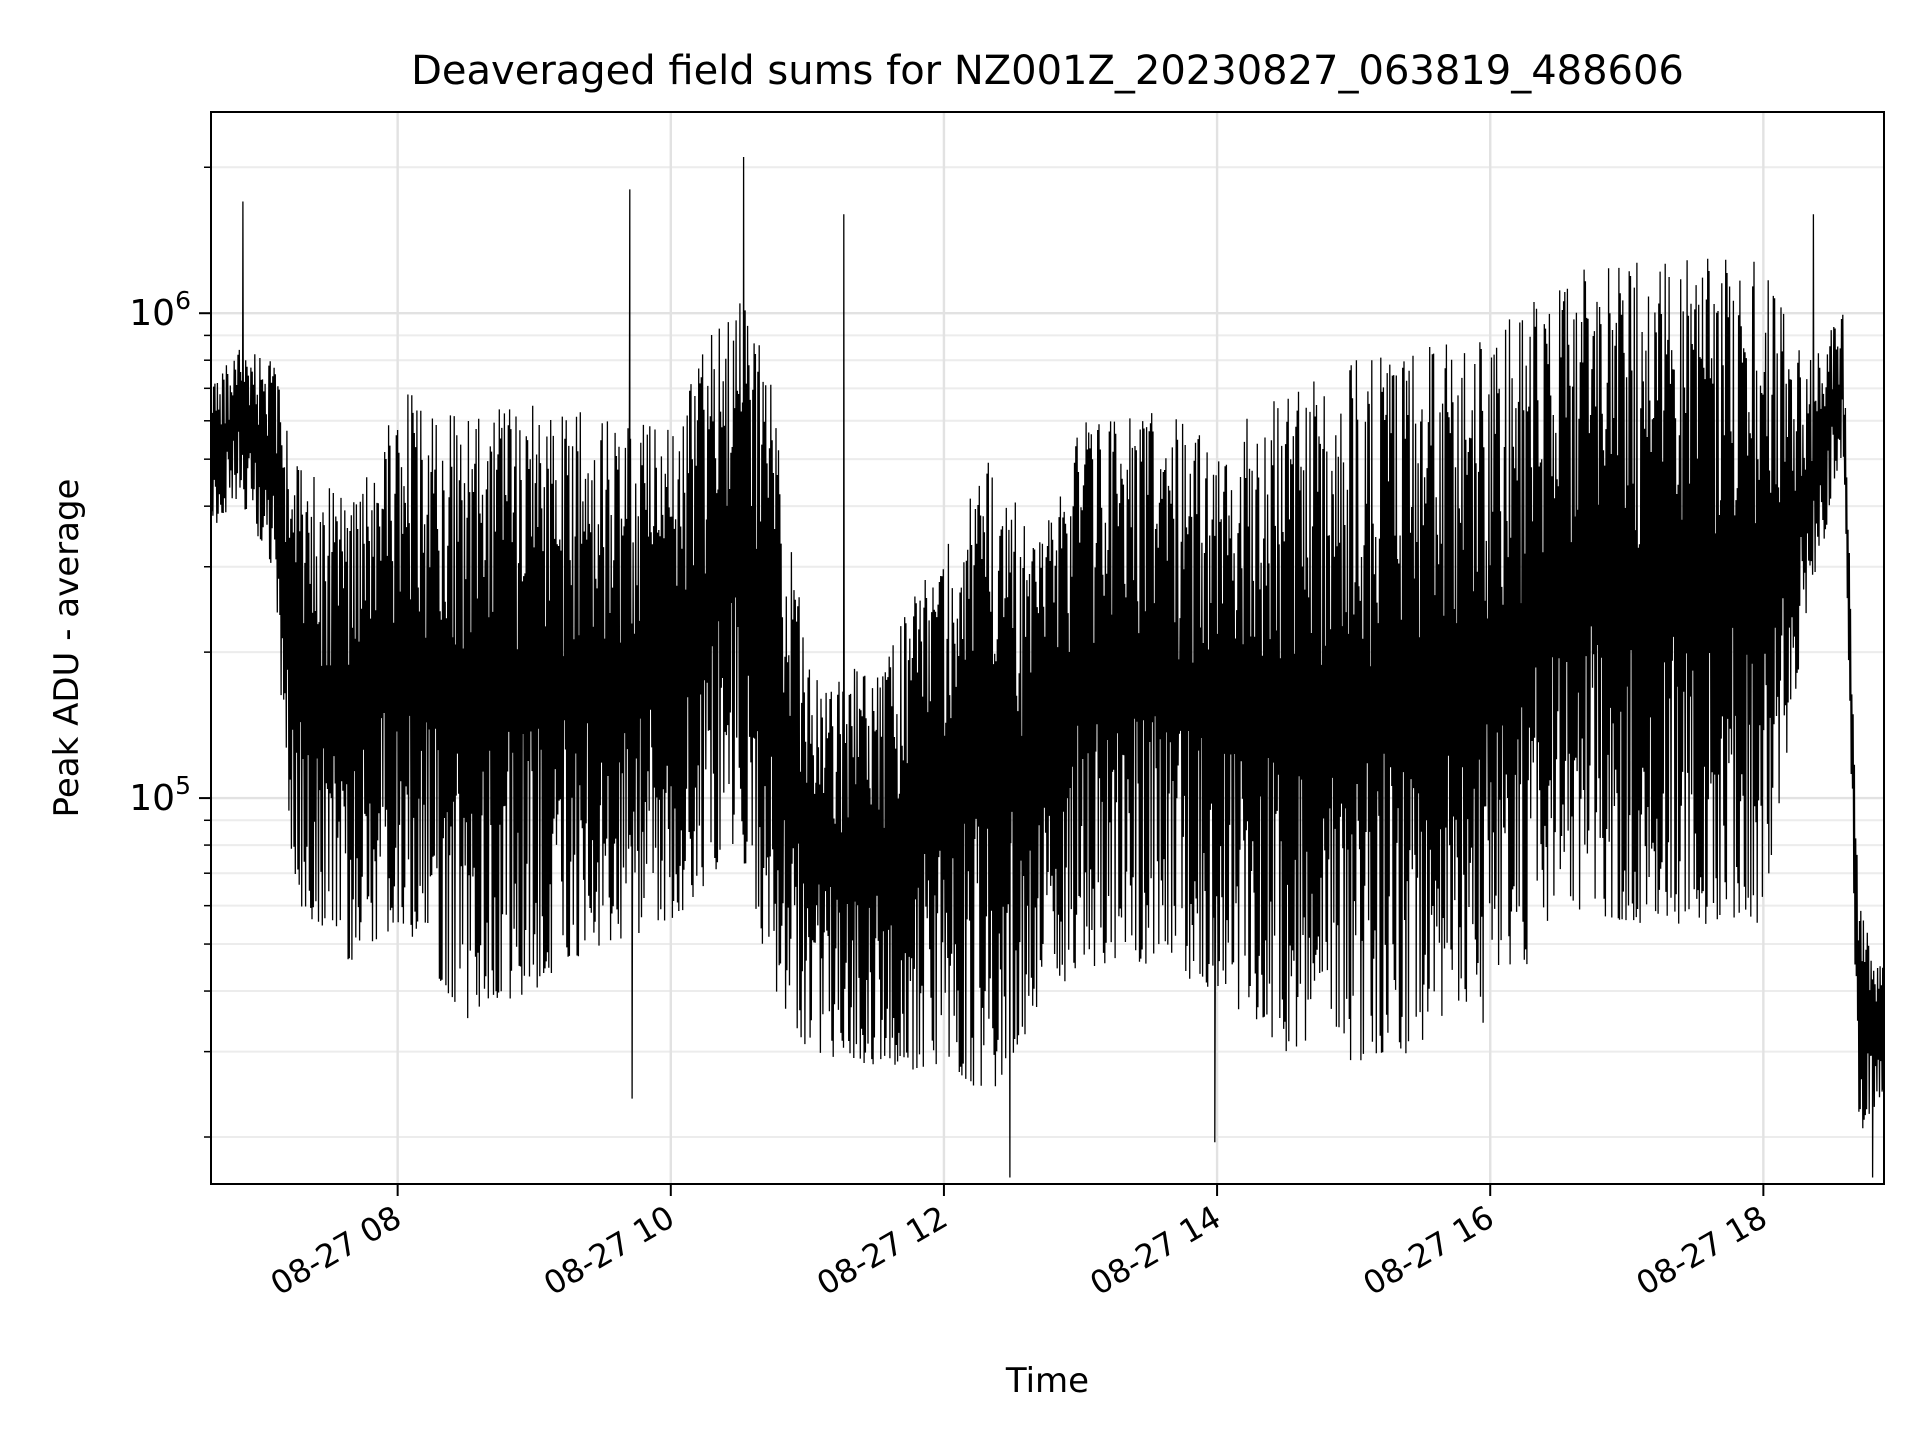 Image resolution: width=1920 pixels, height=1440 pixels. Describe the element at coordinates (160, 795) in the screenshot. I see `y-tick-label: 10⁵` at that location.